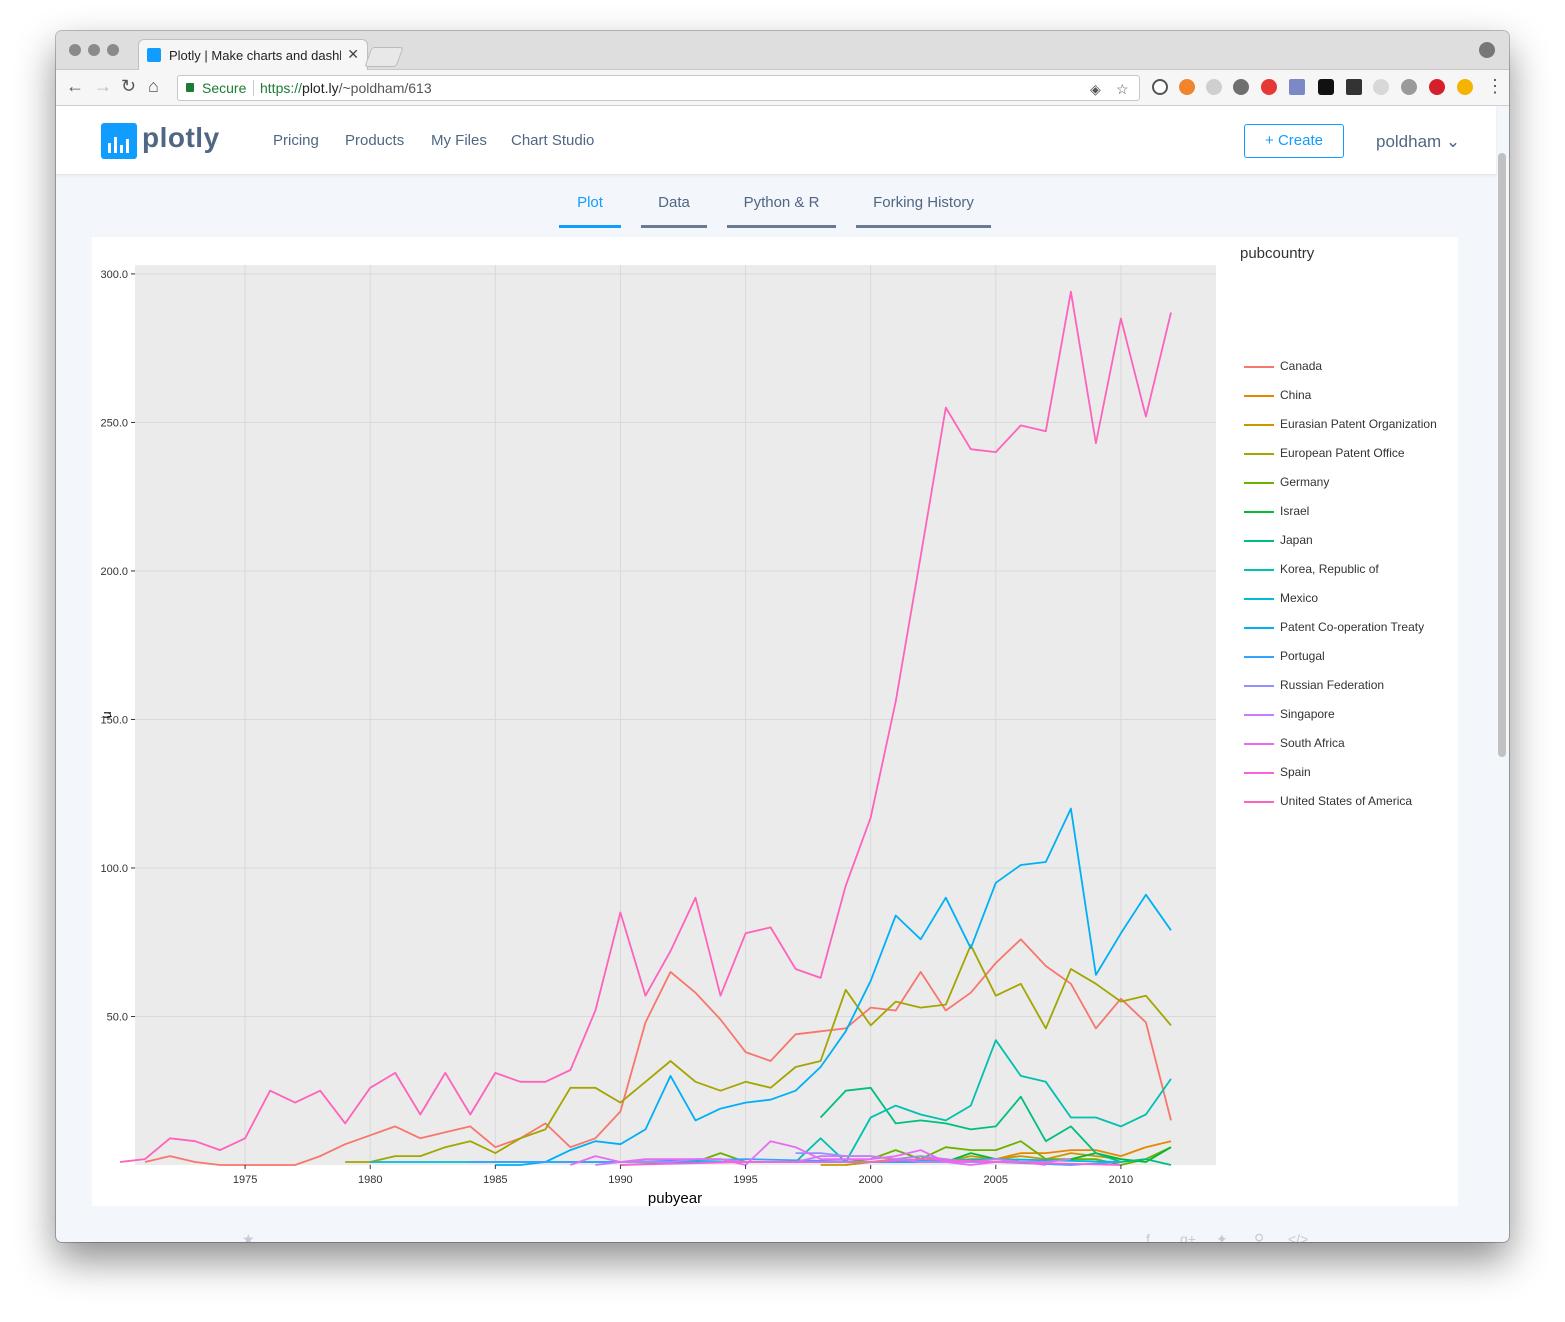 Image resolution: width=1565 pixels, height=1322 pixels. I want to click on tab-python-r: Python & R, so click(781, 211).